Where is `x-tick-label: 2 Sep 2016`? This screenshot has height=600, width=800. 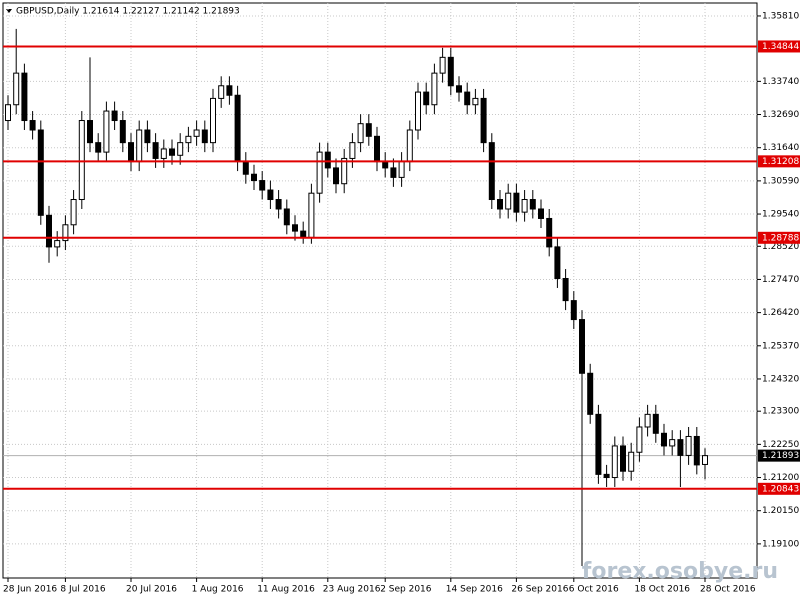
x-tick-label: 2 Sep 2016 is located at coordinates (406, 590).